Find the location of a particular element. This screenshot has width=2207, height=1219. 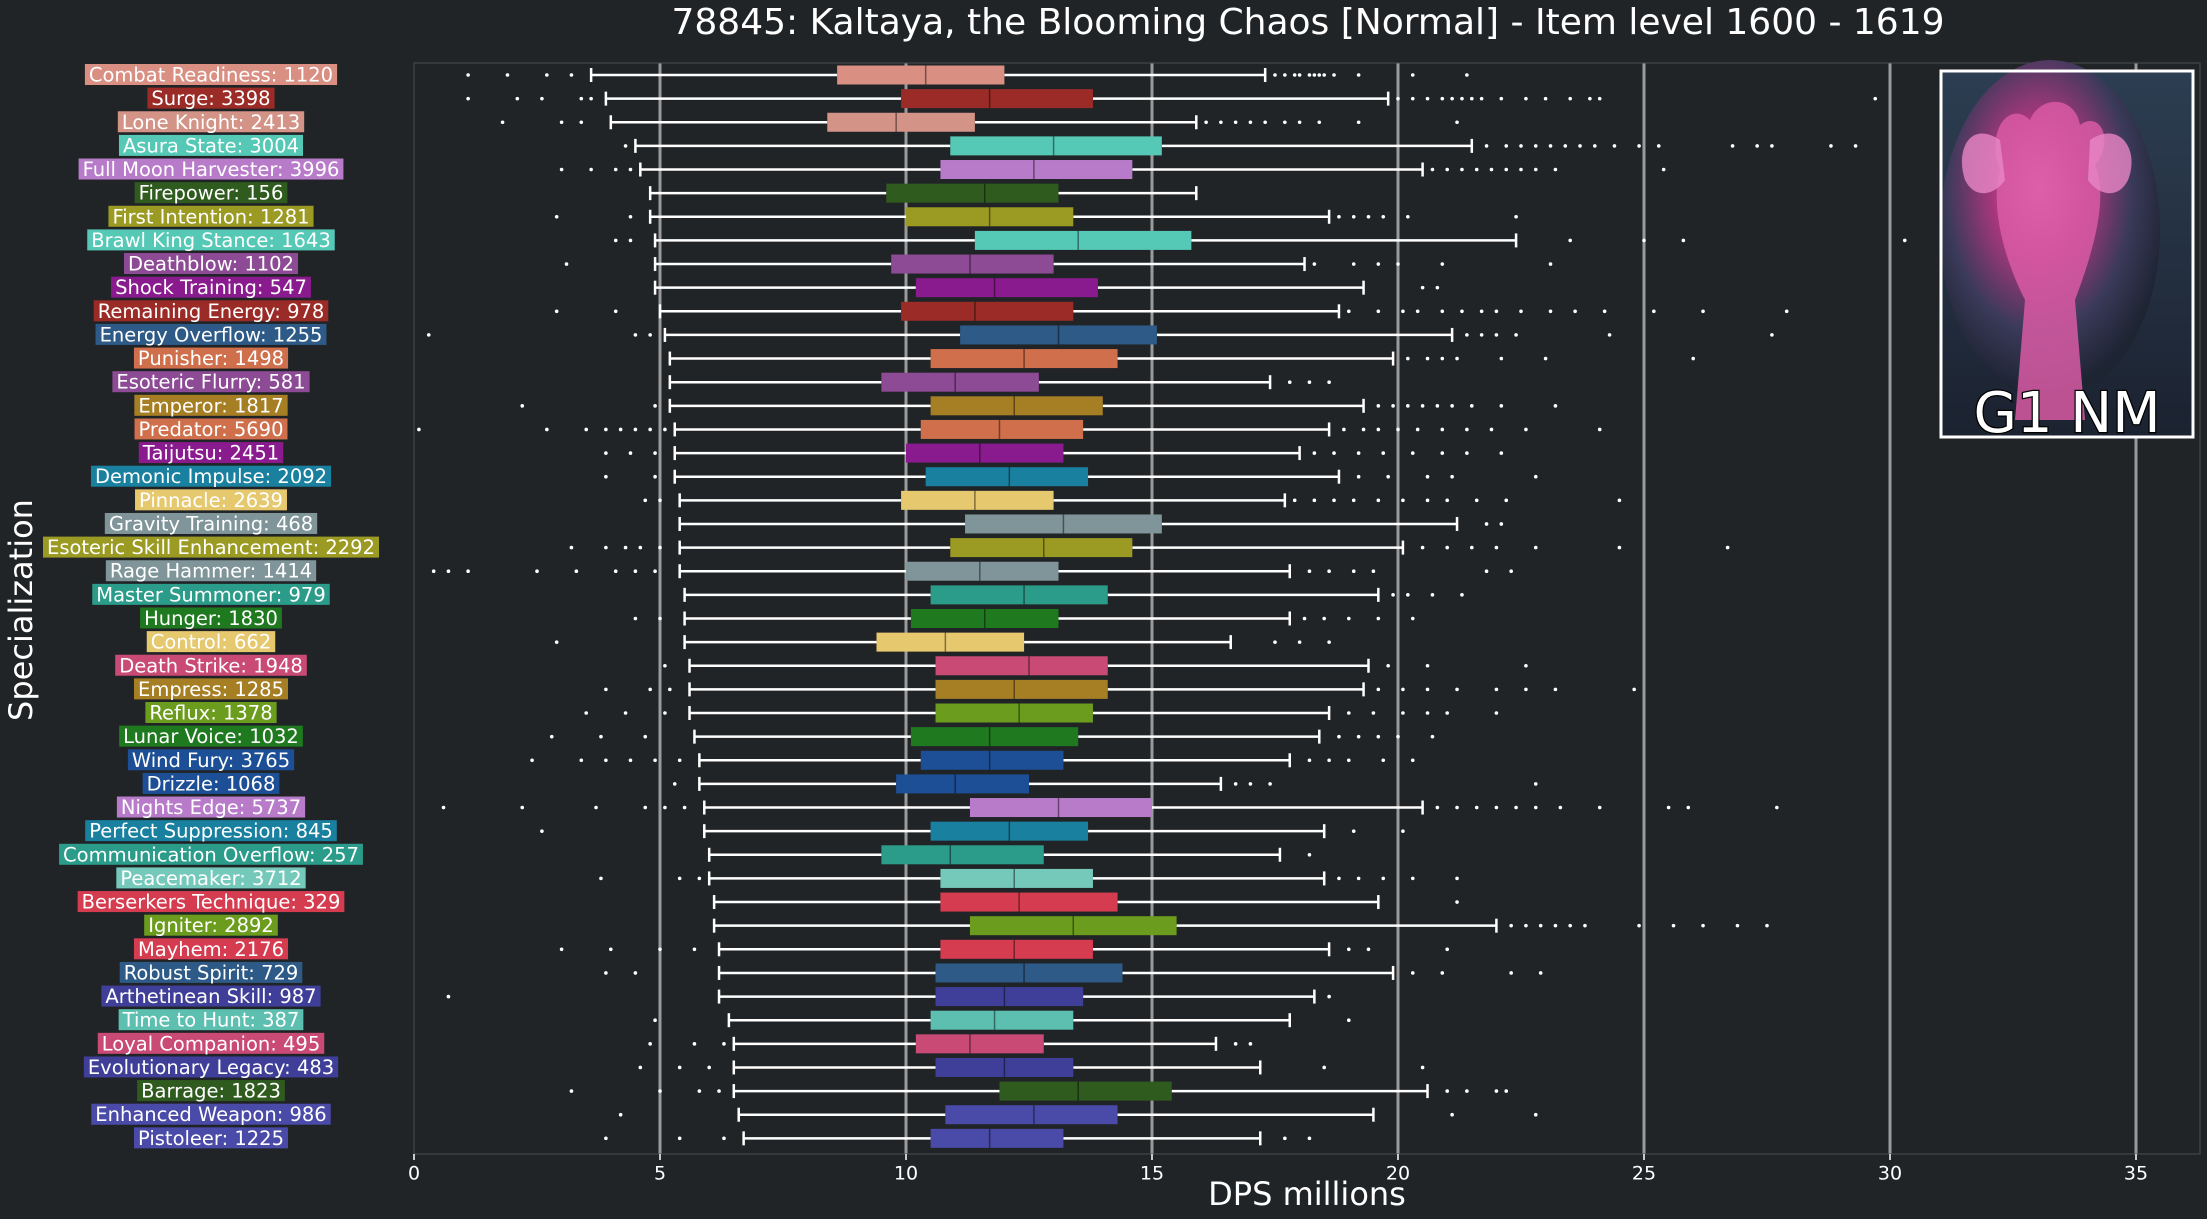

category-label-text: Energy Overflow: 1255 is located at coordinates (211, 334).